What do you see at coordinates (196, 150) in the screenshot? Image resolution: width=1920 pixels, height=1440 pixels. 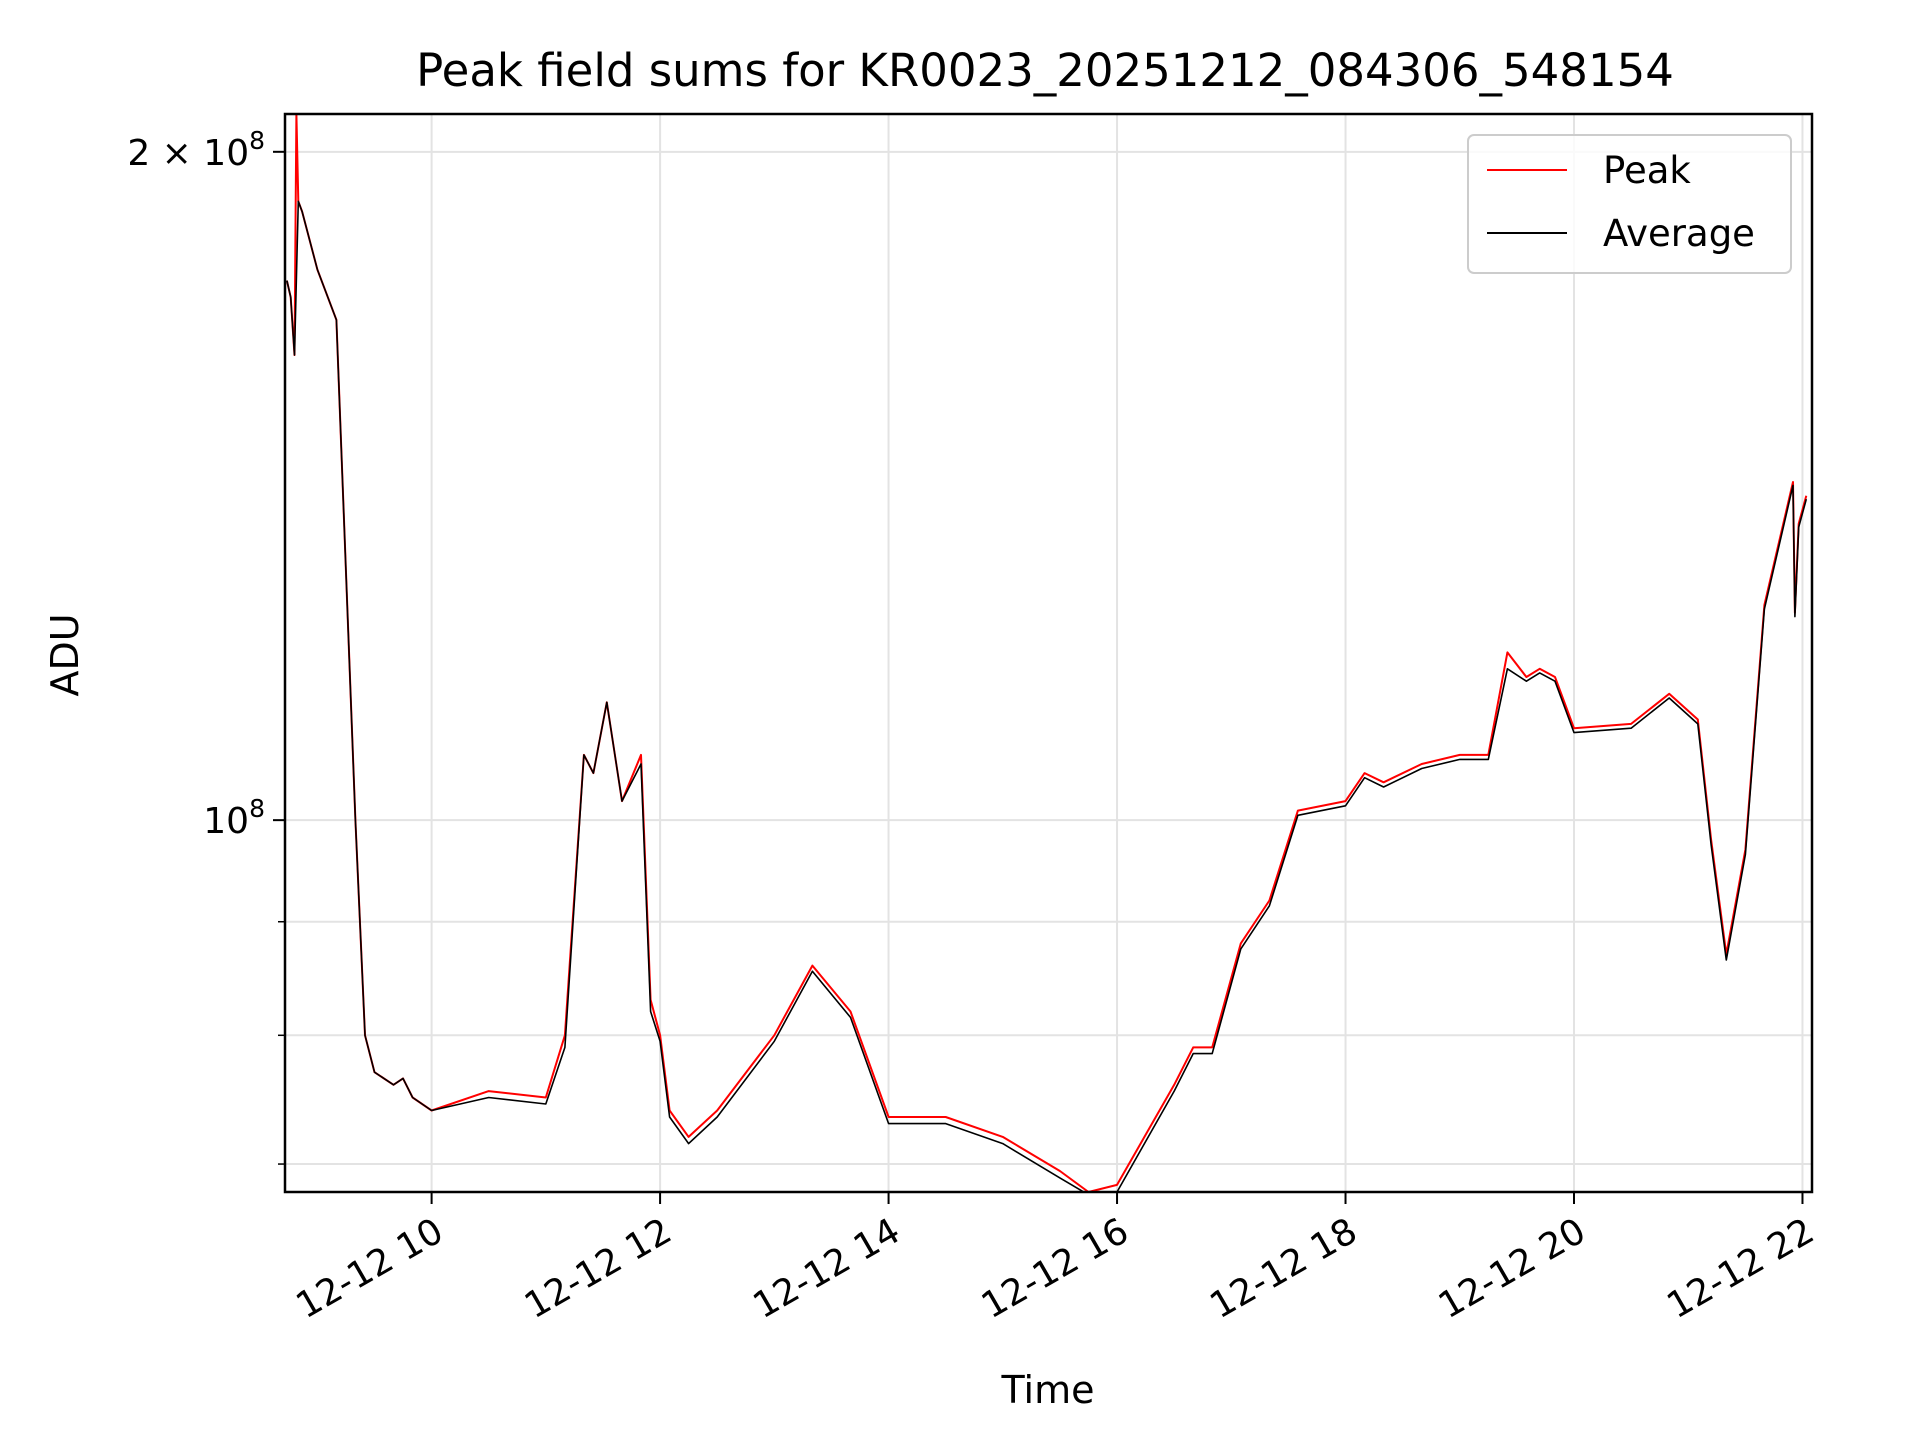 I see `y-tick-label: 2 × 108` at bounding box center [196, 150].